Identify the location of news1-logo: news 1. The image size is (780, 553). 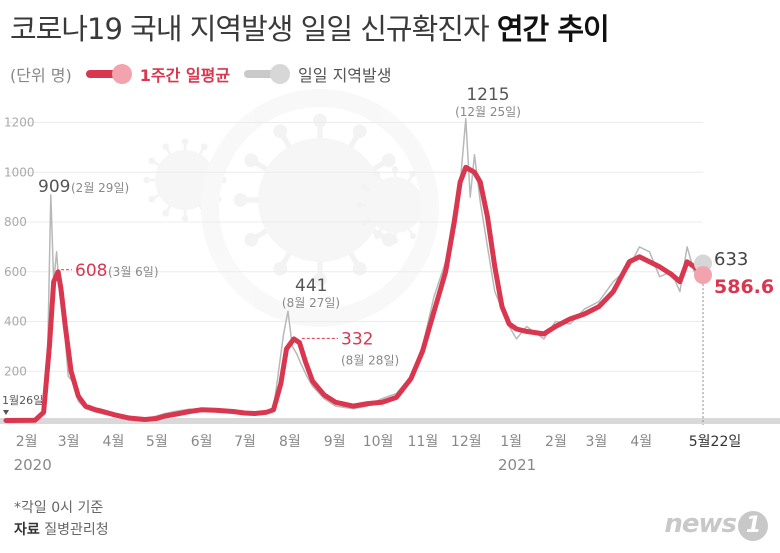
(716, 525).